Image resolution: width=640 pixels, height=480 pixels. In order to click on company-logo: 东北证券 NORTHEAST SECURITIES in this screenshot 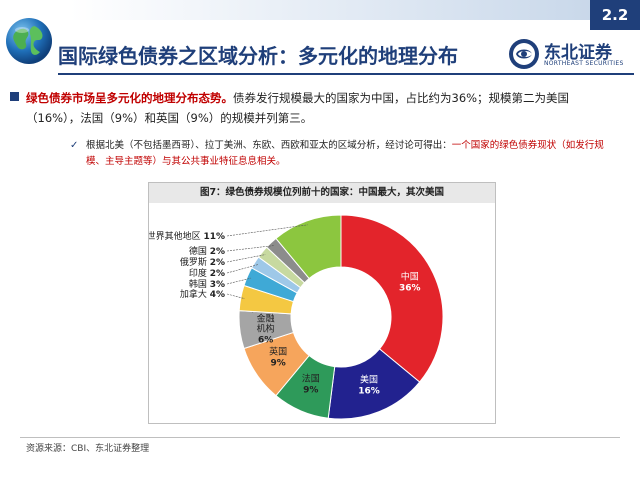, I will do `click(571, 55)`.